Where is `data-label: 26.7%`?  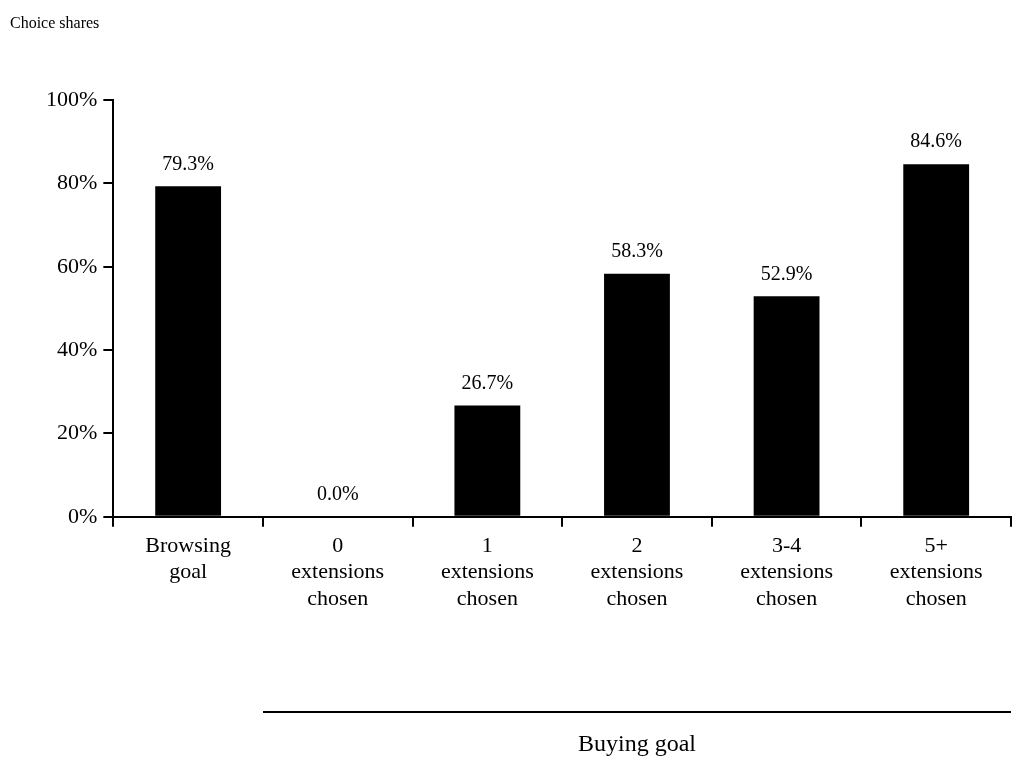 data-label: 26.7% is located at coordinates (487, 381).